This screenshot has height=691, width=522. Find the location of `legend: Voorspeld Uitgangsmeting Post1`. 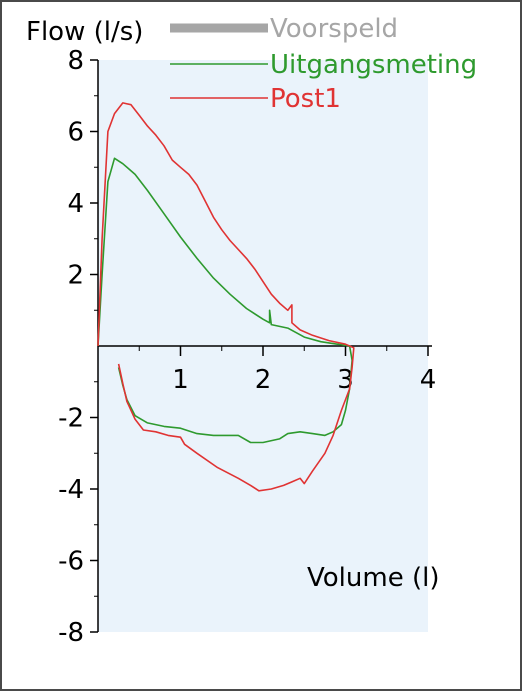

legend: Voorspeld Uitgangsmeting Post1 is located at coordinates (323, 64).